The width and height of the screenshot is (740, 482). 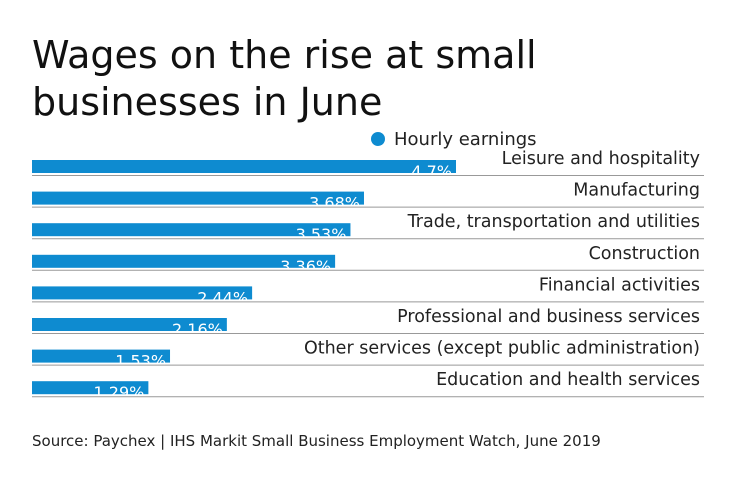 I want to click on value-label: 4.7%, so click(x=431, y=171).